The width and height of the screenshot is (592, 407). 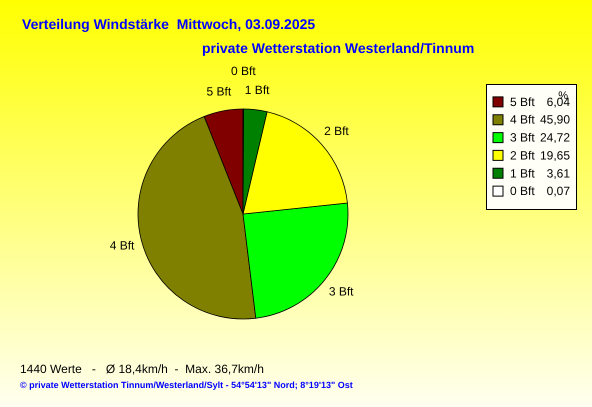 What do you see at coordinates (523, 137) in the screenshot?
I see `legend-label: 3 Bft` at bounding box center [523, 137].